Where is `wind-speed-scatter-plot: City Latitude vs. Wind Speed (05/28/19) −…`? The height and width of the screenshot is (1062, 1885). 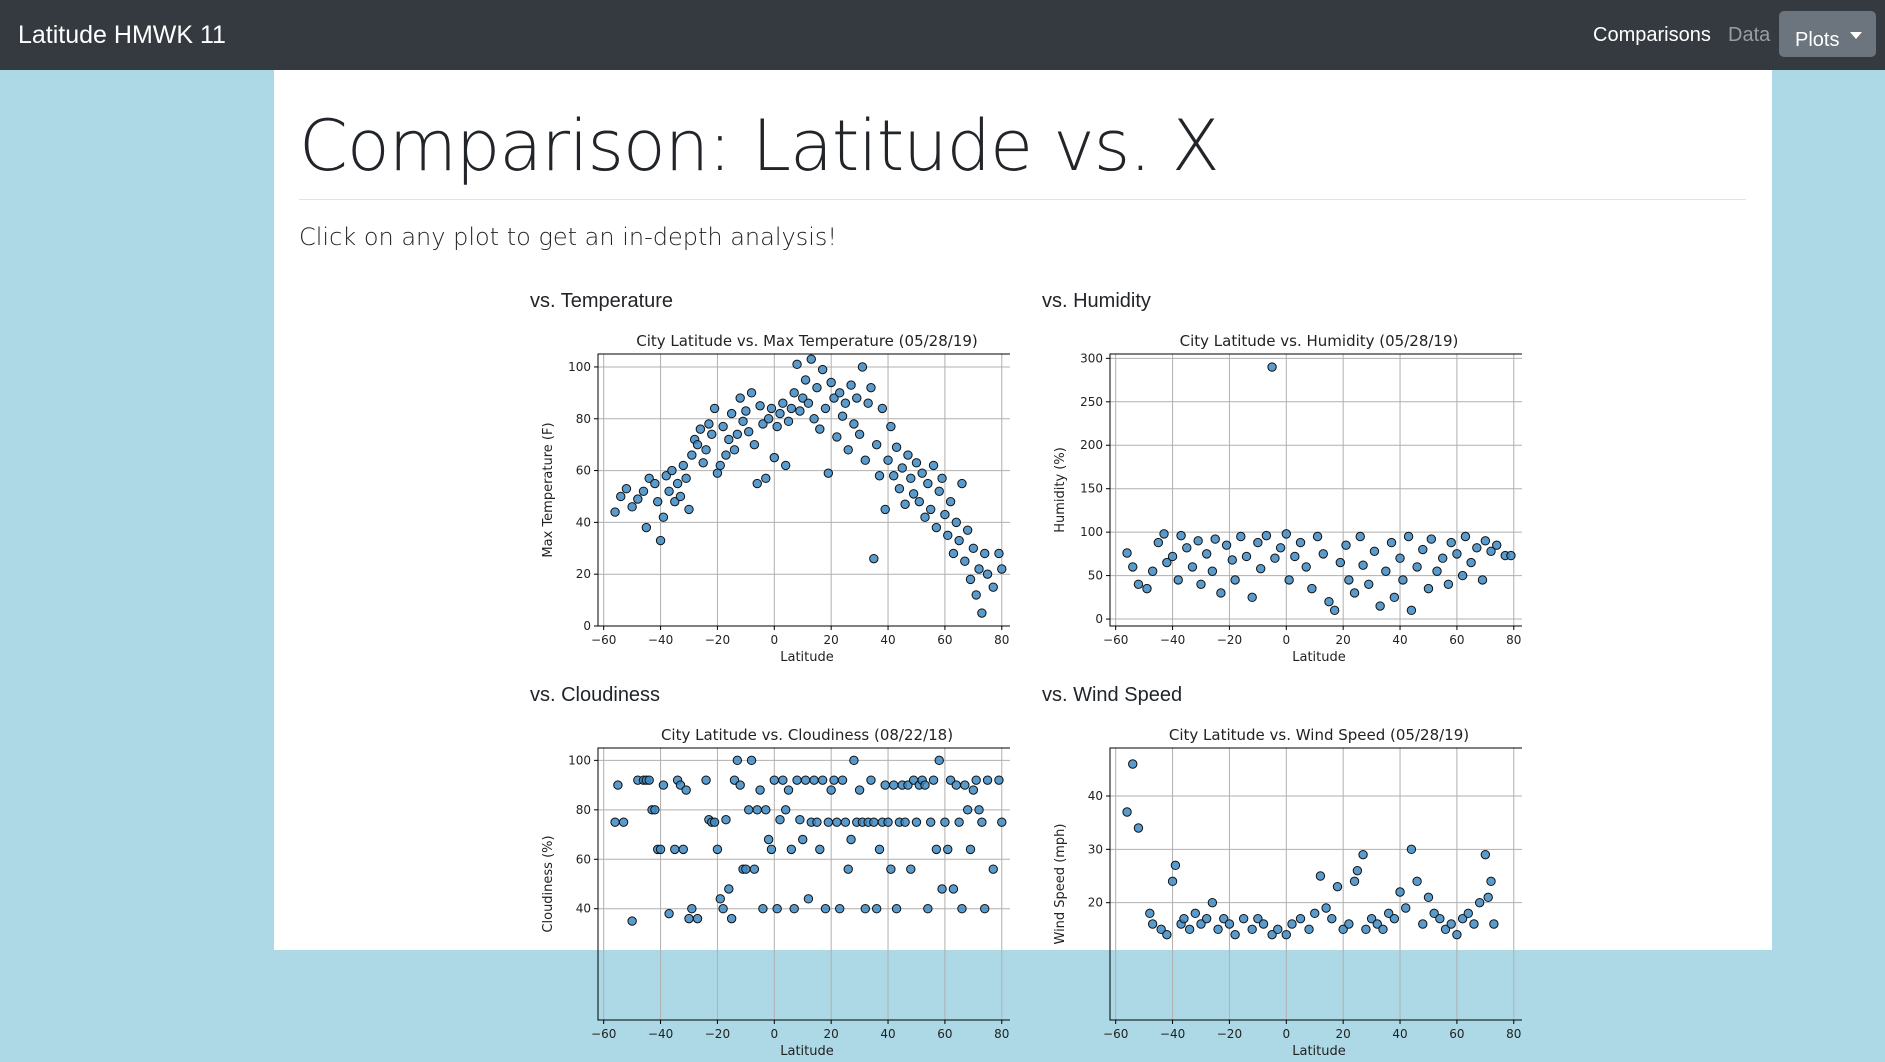
wind-speed-scatter-plot: City Latitude vs. Wind Speed (05/28/19) −… is located at coordinates (1282, 892).